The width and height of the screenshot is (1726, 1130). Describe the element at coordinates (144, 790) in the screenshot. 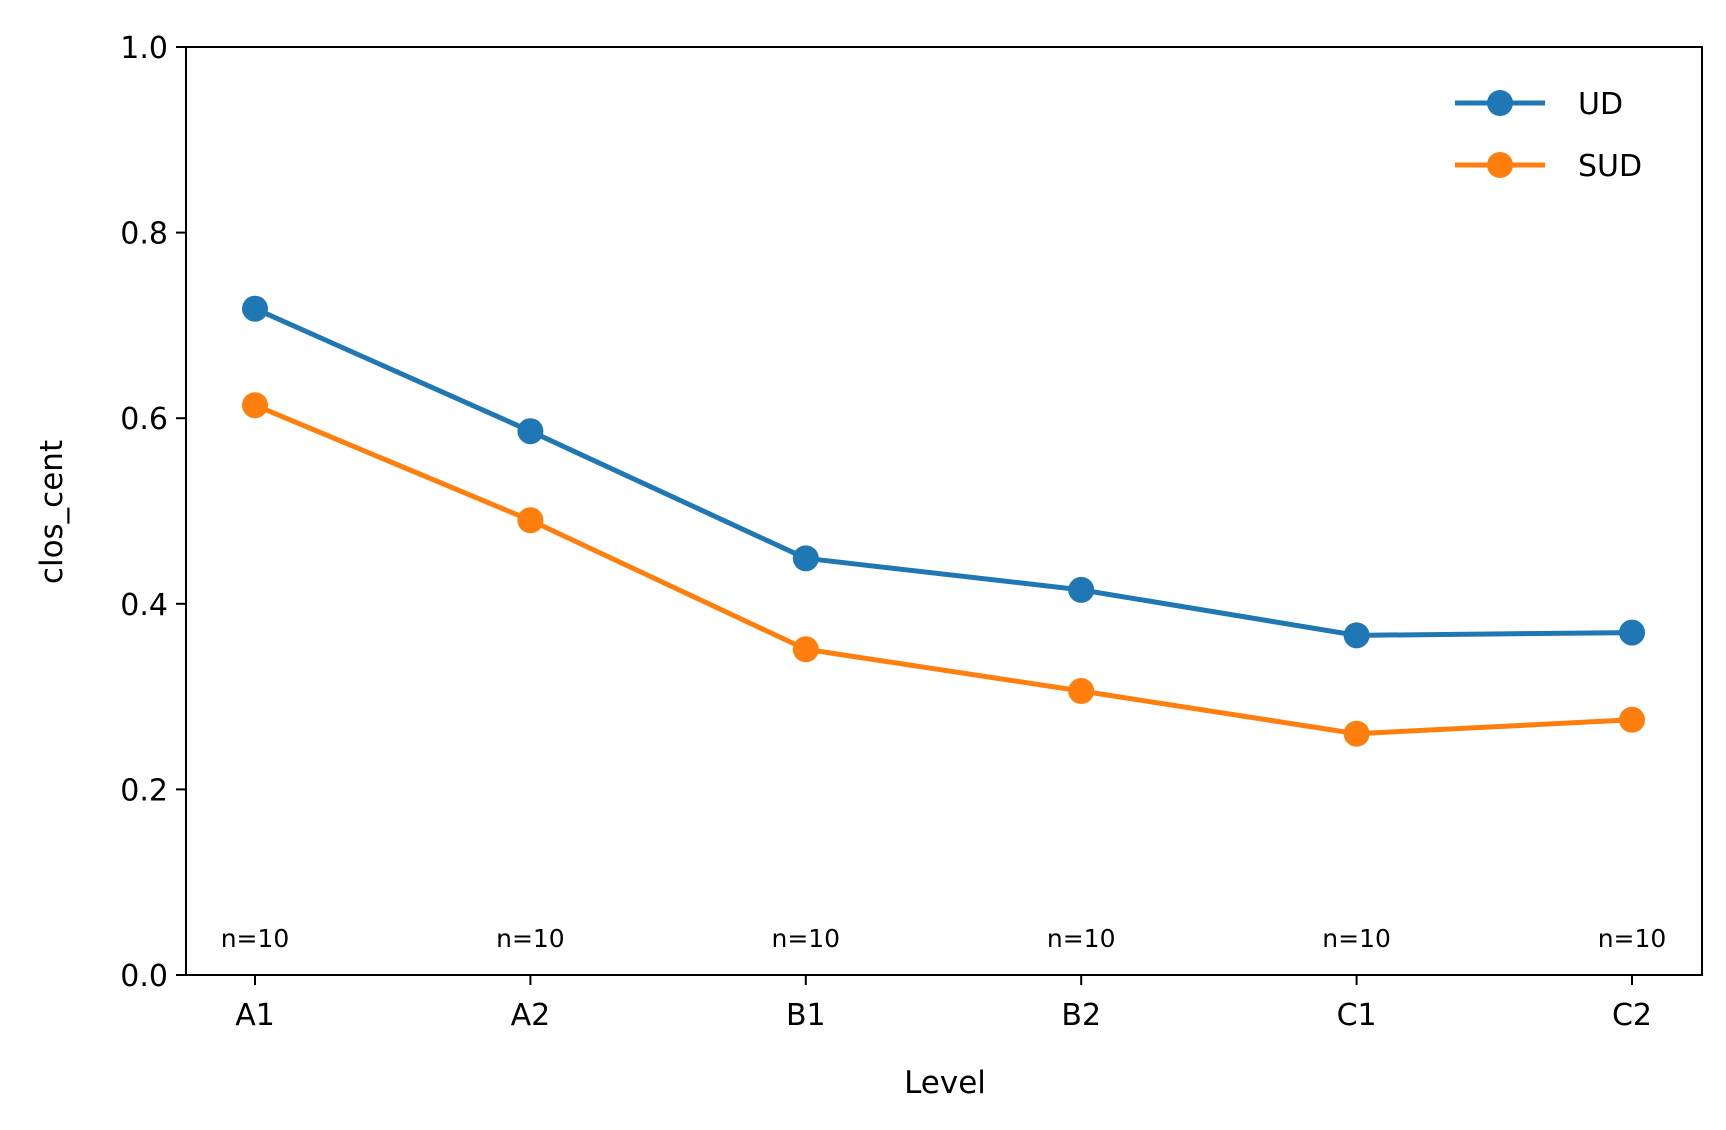

I see `y-tick-label: 0.2` at that location.